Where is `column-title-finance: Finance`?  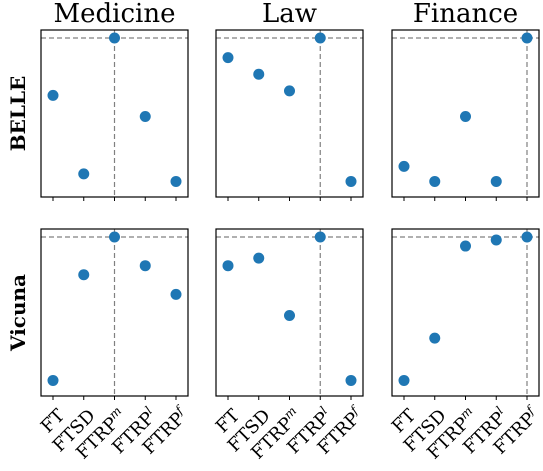
column-title-finance: Finance is located at coordinates (465, 14).